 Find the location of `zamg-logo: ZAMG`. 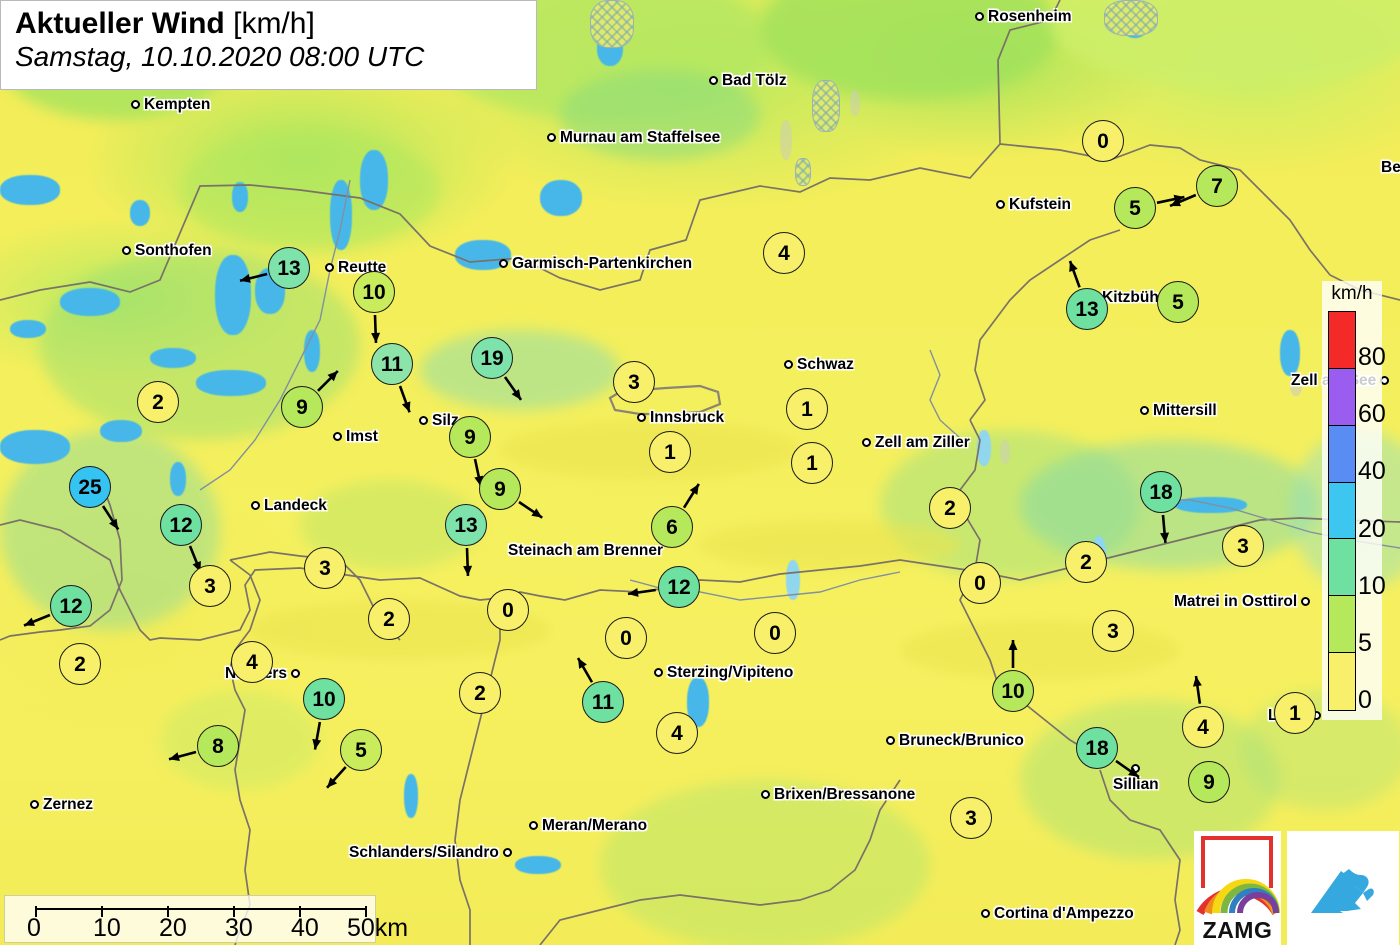

zamg-logo: ZAMG is located at coordinates (1237, 888).